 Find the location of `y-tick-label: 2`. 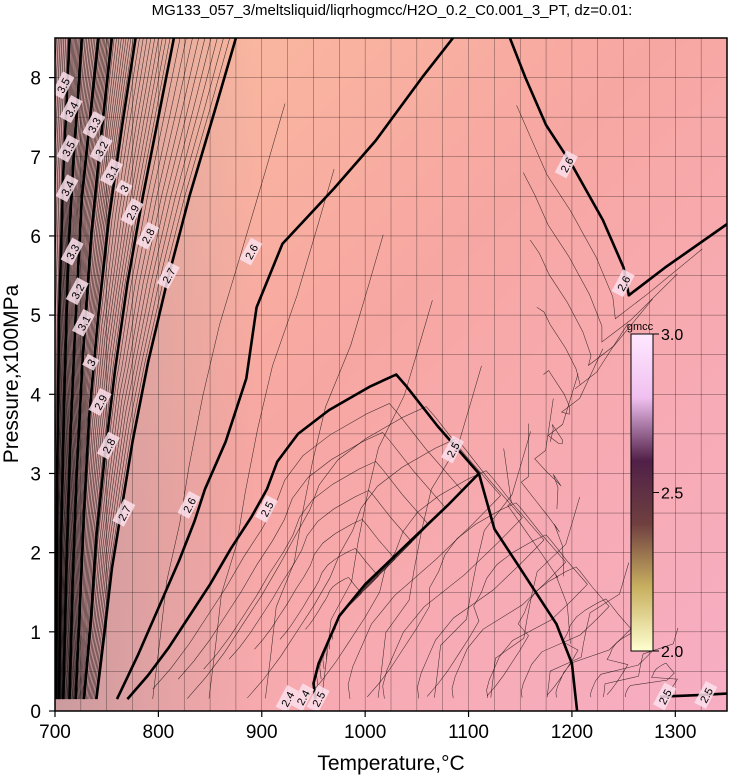

y-tick-label: 2 is located at coordinates (35, 554).